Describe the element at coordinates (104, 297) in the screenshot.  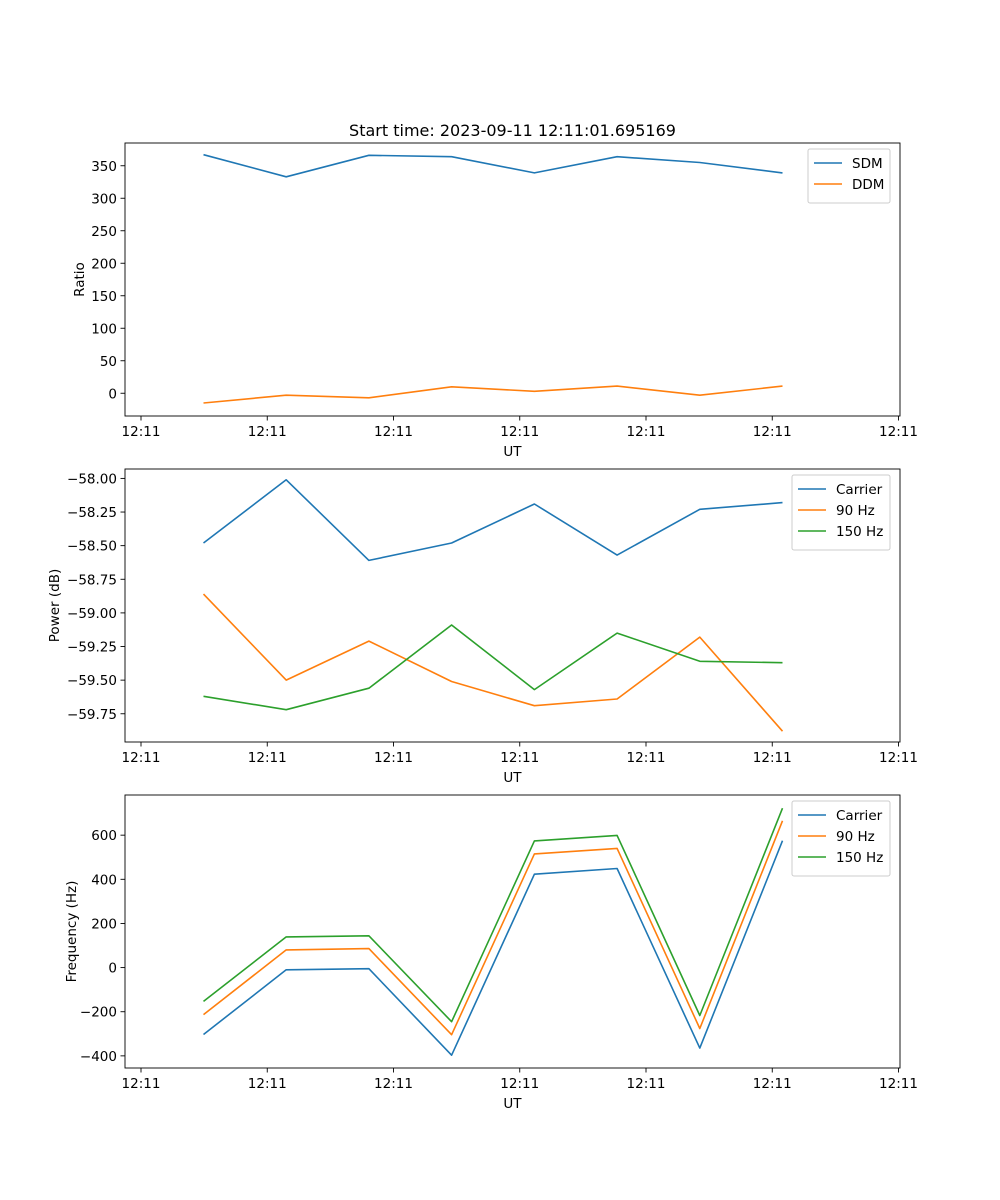
I see `y-tick-label: 150` at that location.